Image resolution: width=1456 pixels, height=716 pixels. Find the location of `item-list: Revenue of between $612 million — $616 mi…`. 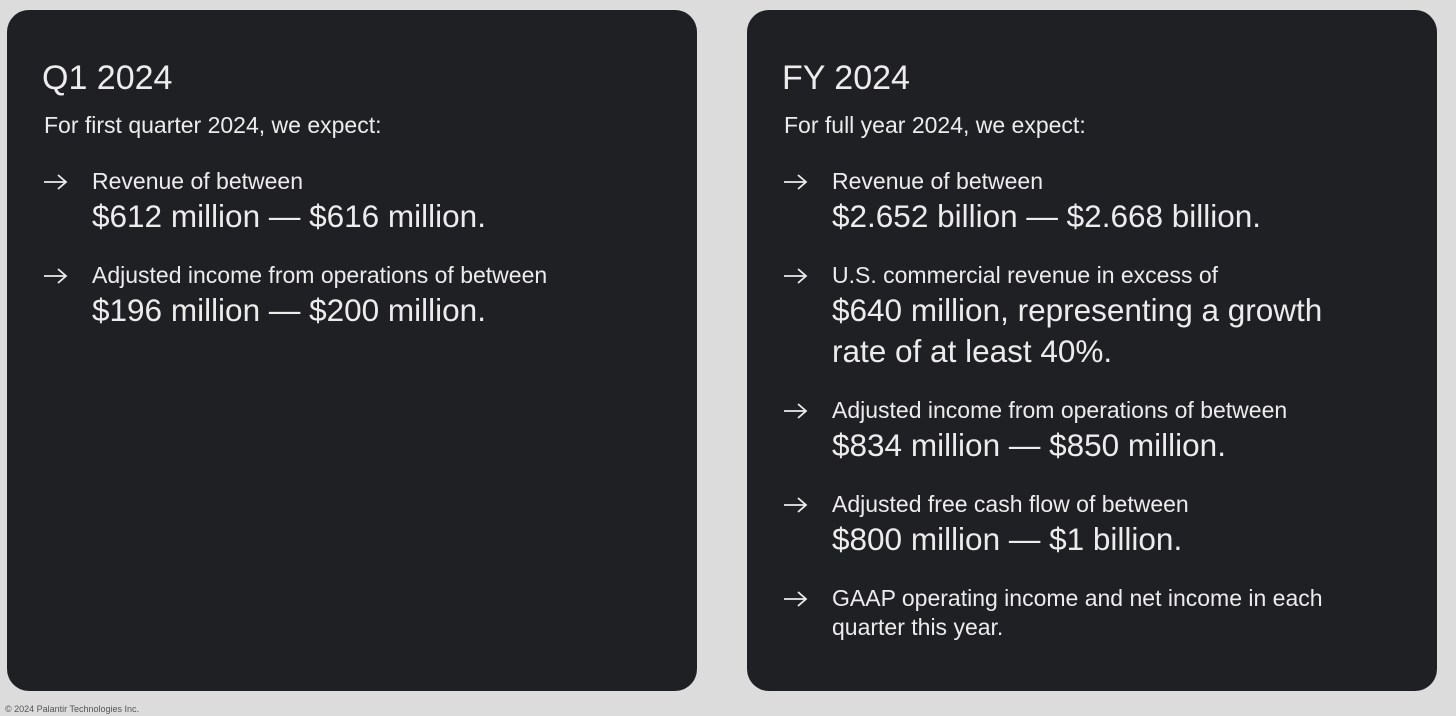

item-list: Revenue of between $612 million — $616 mi… is located at coordinates (352, 261).